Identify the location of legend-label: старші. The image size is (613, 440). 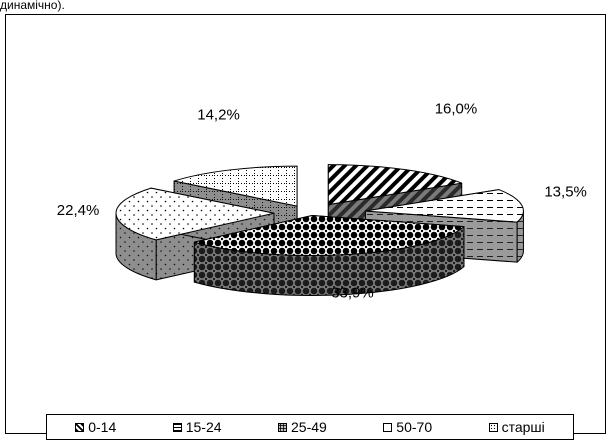
(523, 427).